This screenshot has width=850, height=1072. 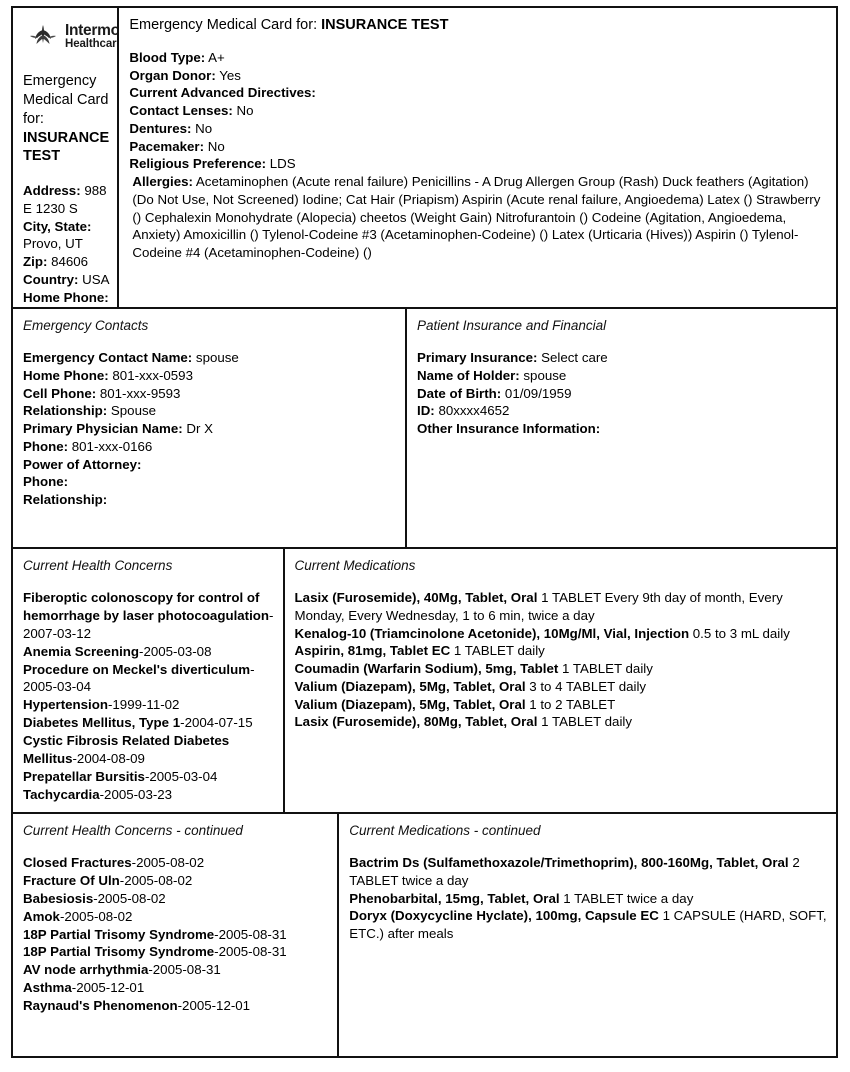 What do you see at coordinates (210, 411) in the screenshot?
I see `field-row: Relationship: Spouse` at bounding box center [210, 411].